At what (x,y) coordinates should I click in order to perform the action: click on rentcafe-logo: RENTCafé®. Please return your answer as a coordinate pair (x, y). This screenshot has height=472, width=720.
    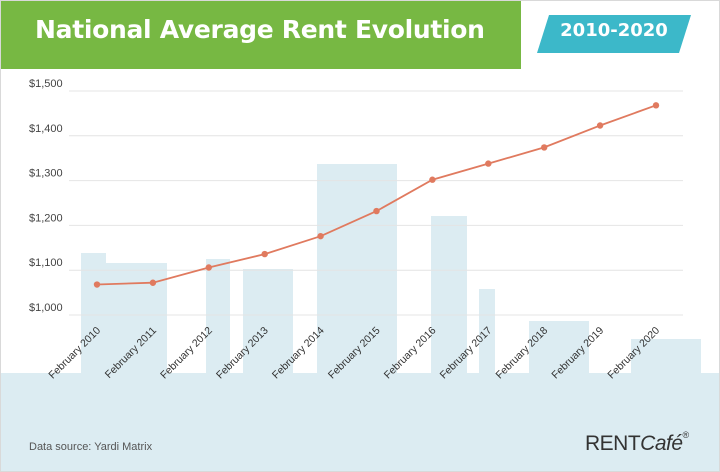
    Looking at the image, I should click on (637, 443).